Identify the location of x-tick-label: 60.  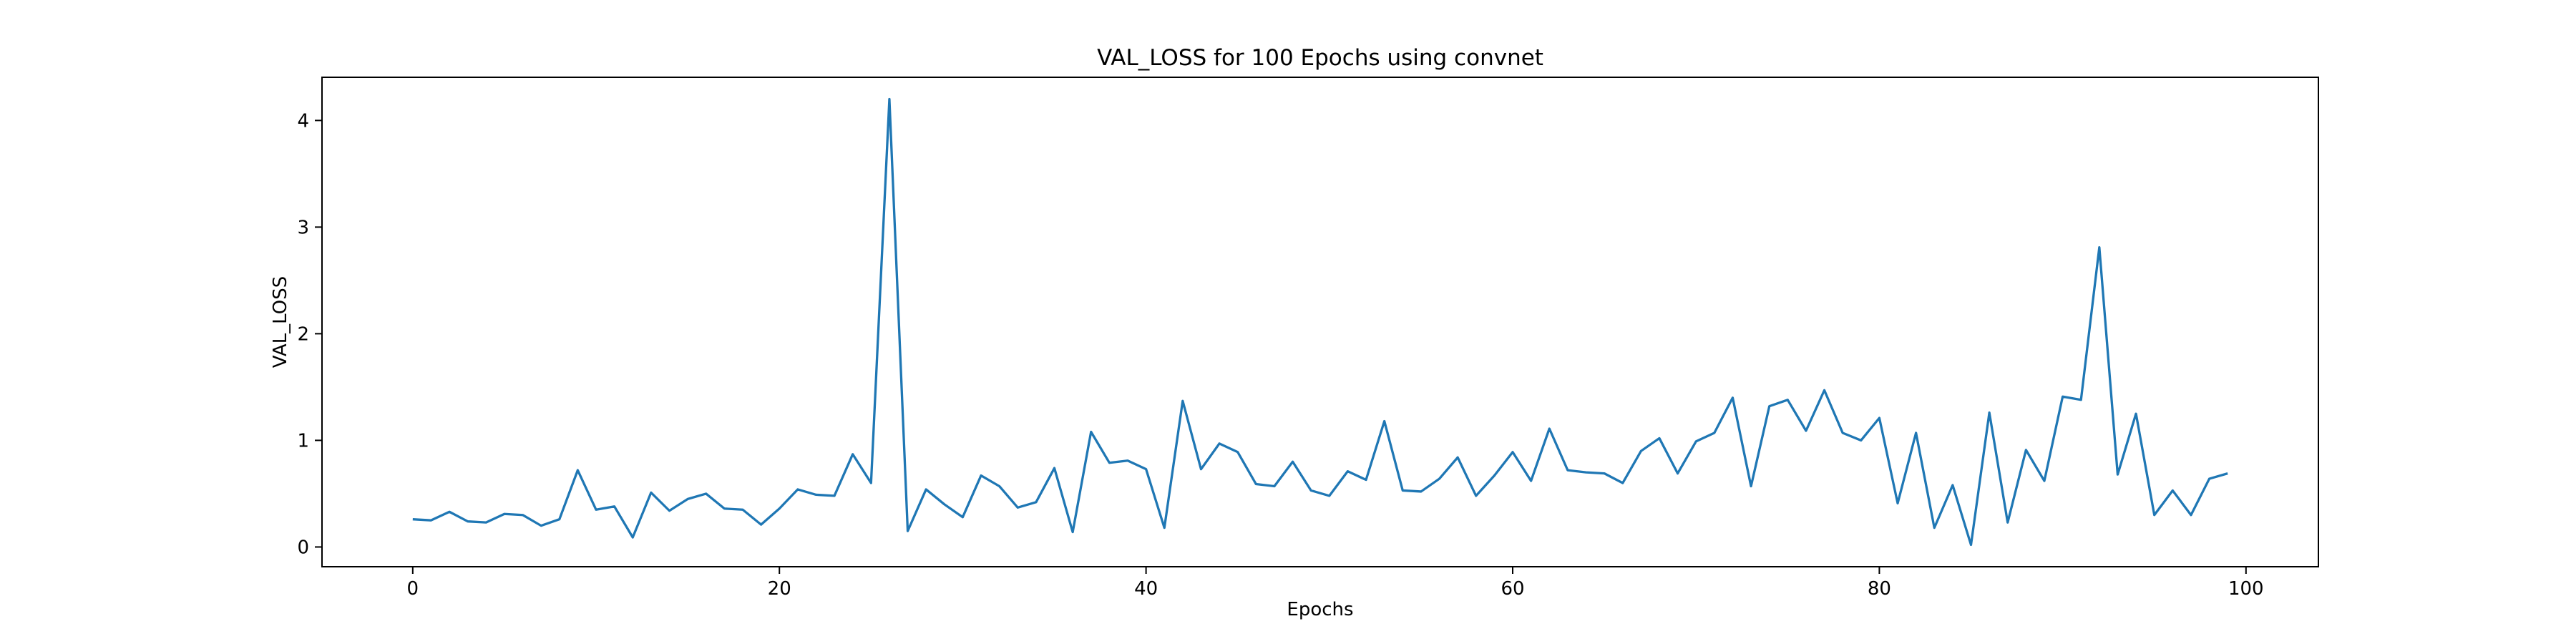
(1512, 589).